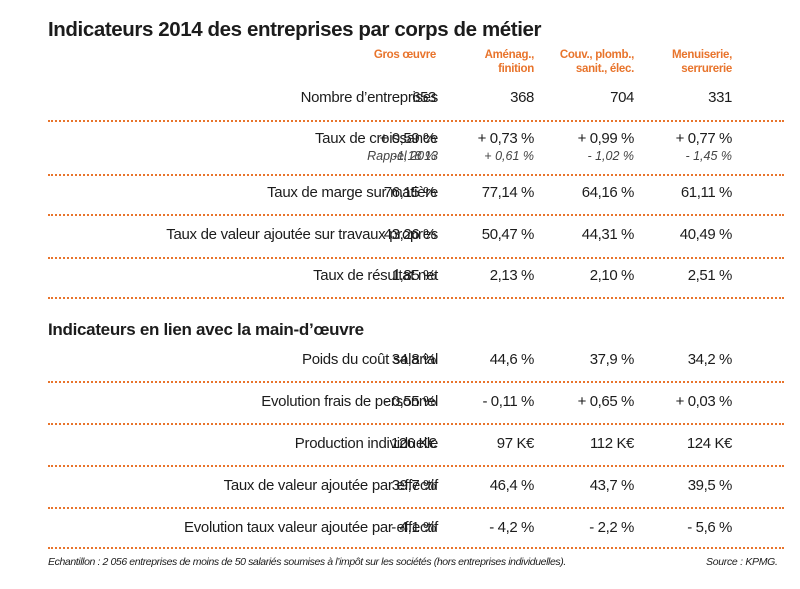 The image size is (800, 589). Describe the element at coordinates (352, 192) in the screenshot. I see `row-label: Taux de marge sur matière` at that location.